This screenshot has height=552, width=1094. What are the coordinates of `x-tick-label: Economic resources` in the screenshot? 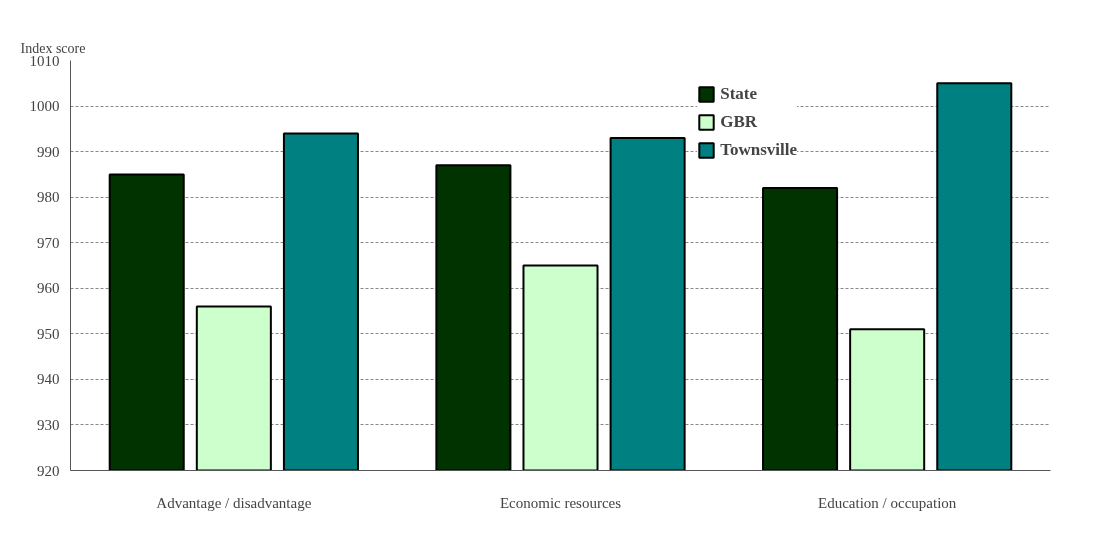 It's located at (560, 502).